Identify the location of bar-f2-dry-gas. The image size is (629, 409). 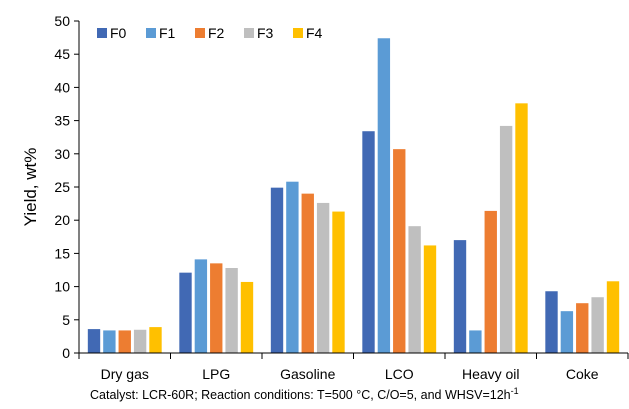
(124, 341).